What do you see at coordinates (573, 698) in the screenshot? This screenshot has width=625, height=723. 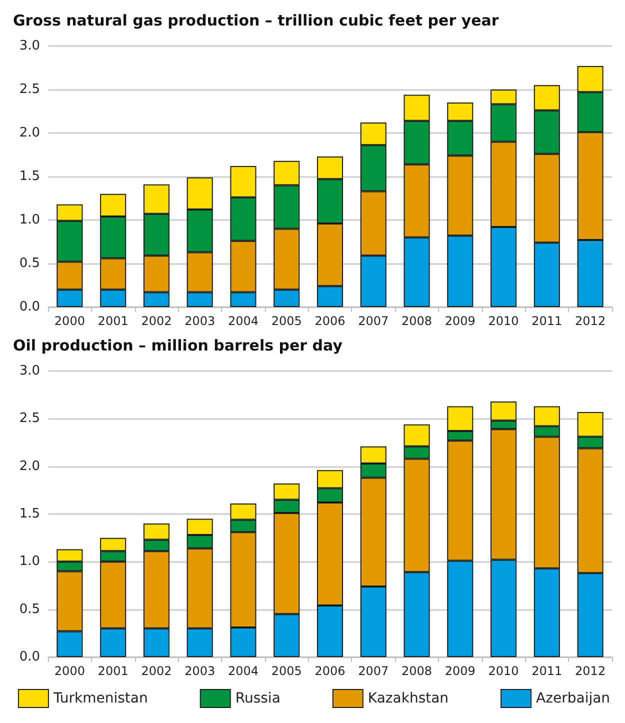 I see `legend-label: Azerbaijan` at bounding box center [573, 698].